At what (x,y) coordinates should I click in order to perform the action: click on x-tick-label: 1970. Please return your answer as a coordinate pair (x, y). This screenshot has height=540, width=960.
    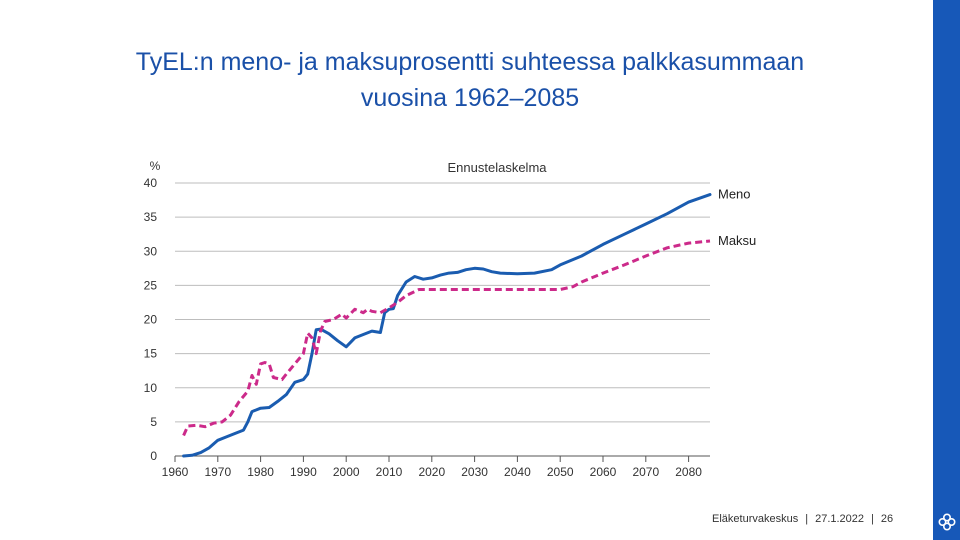
    Looking at the image, I should click on (217, 472).